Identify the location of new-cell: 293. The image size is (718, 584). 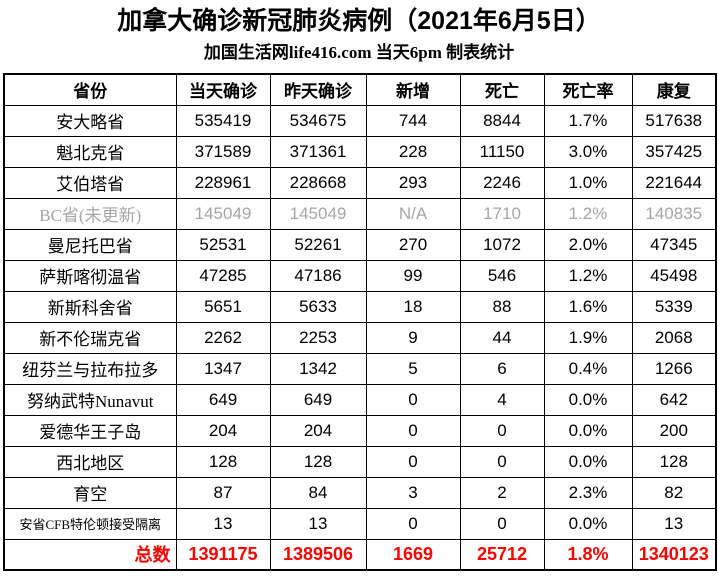
(413, 182).